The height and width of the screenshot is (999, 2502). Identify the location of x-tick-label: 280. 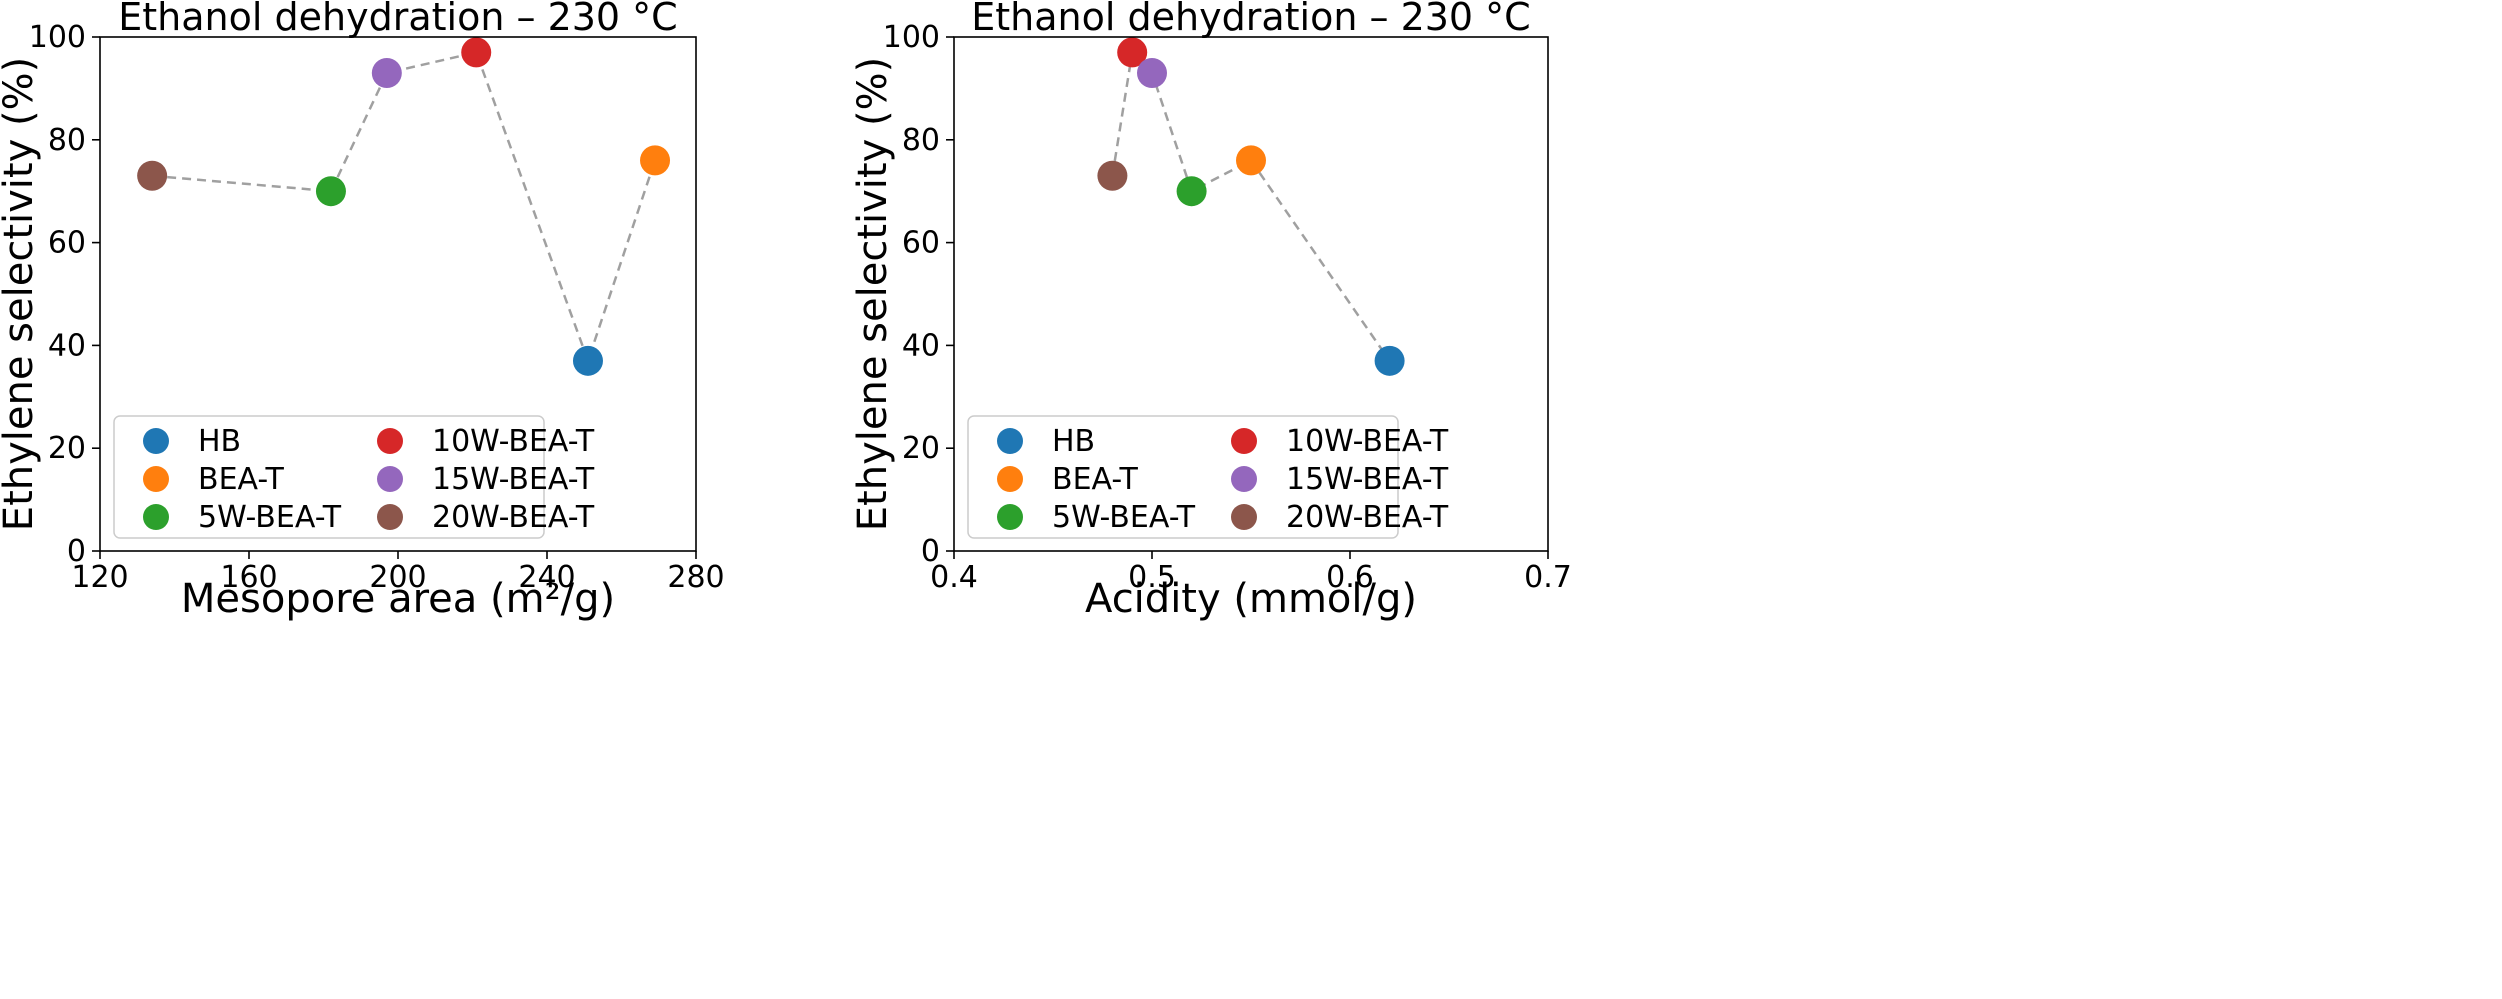
(695, 577).